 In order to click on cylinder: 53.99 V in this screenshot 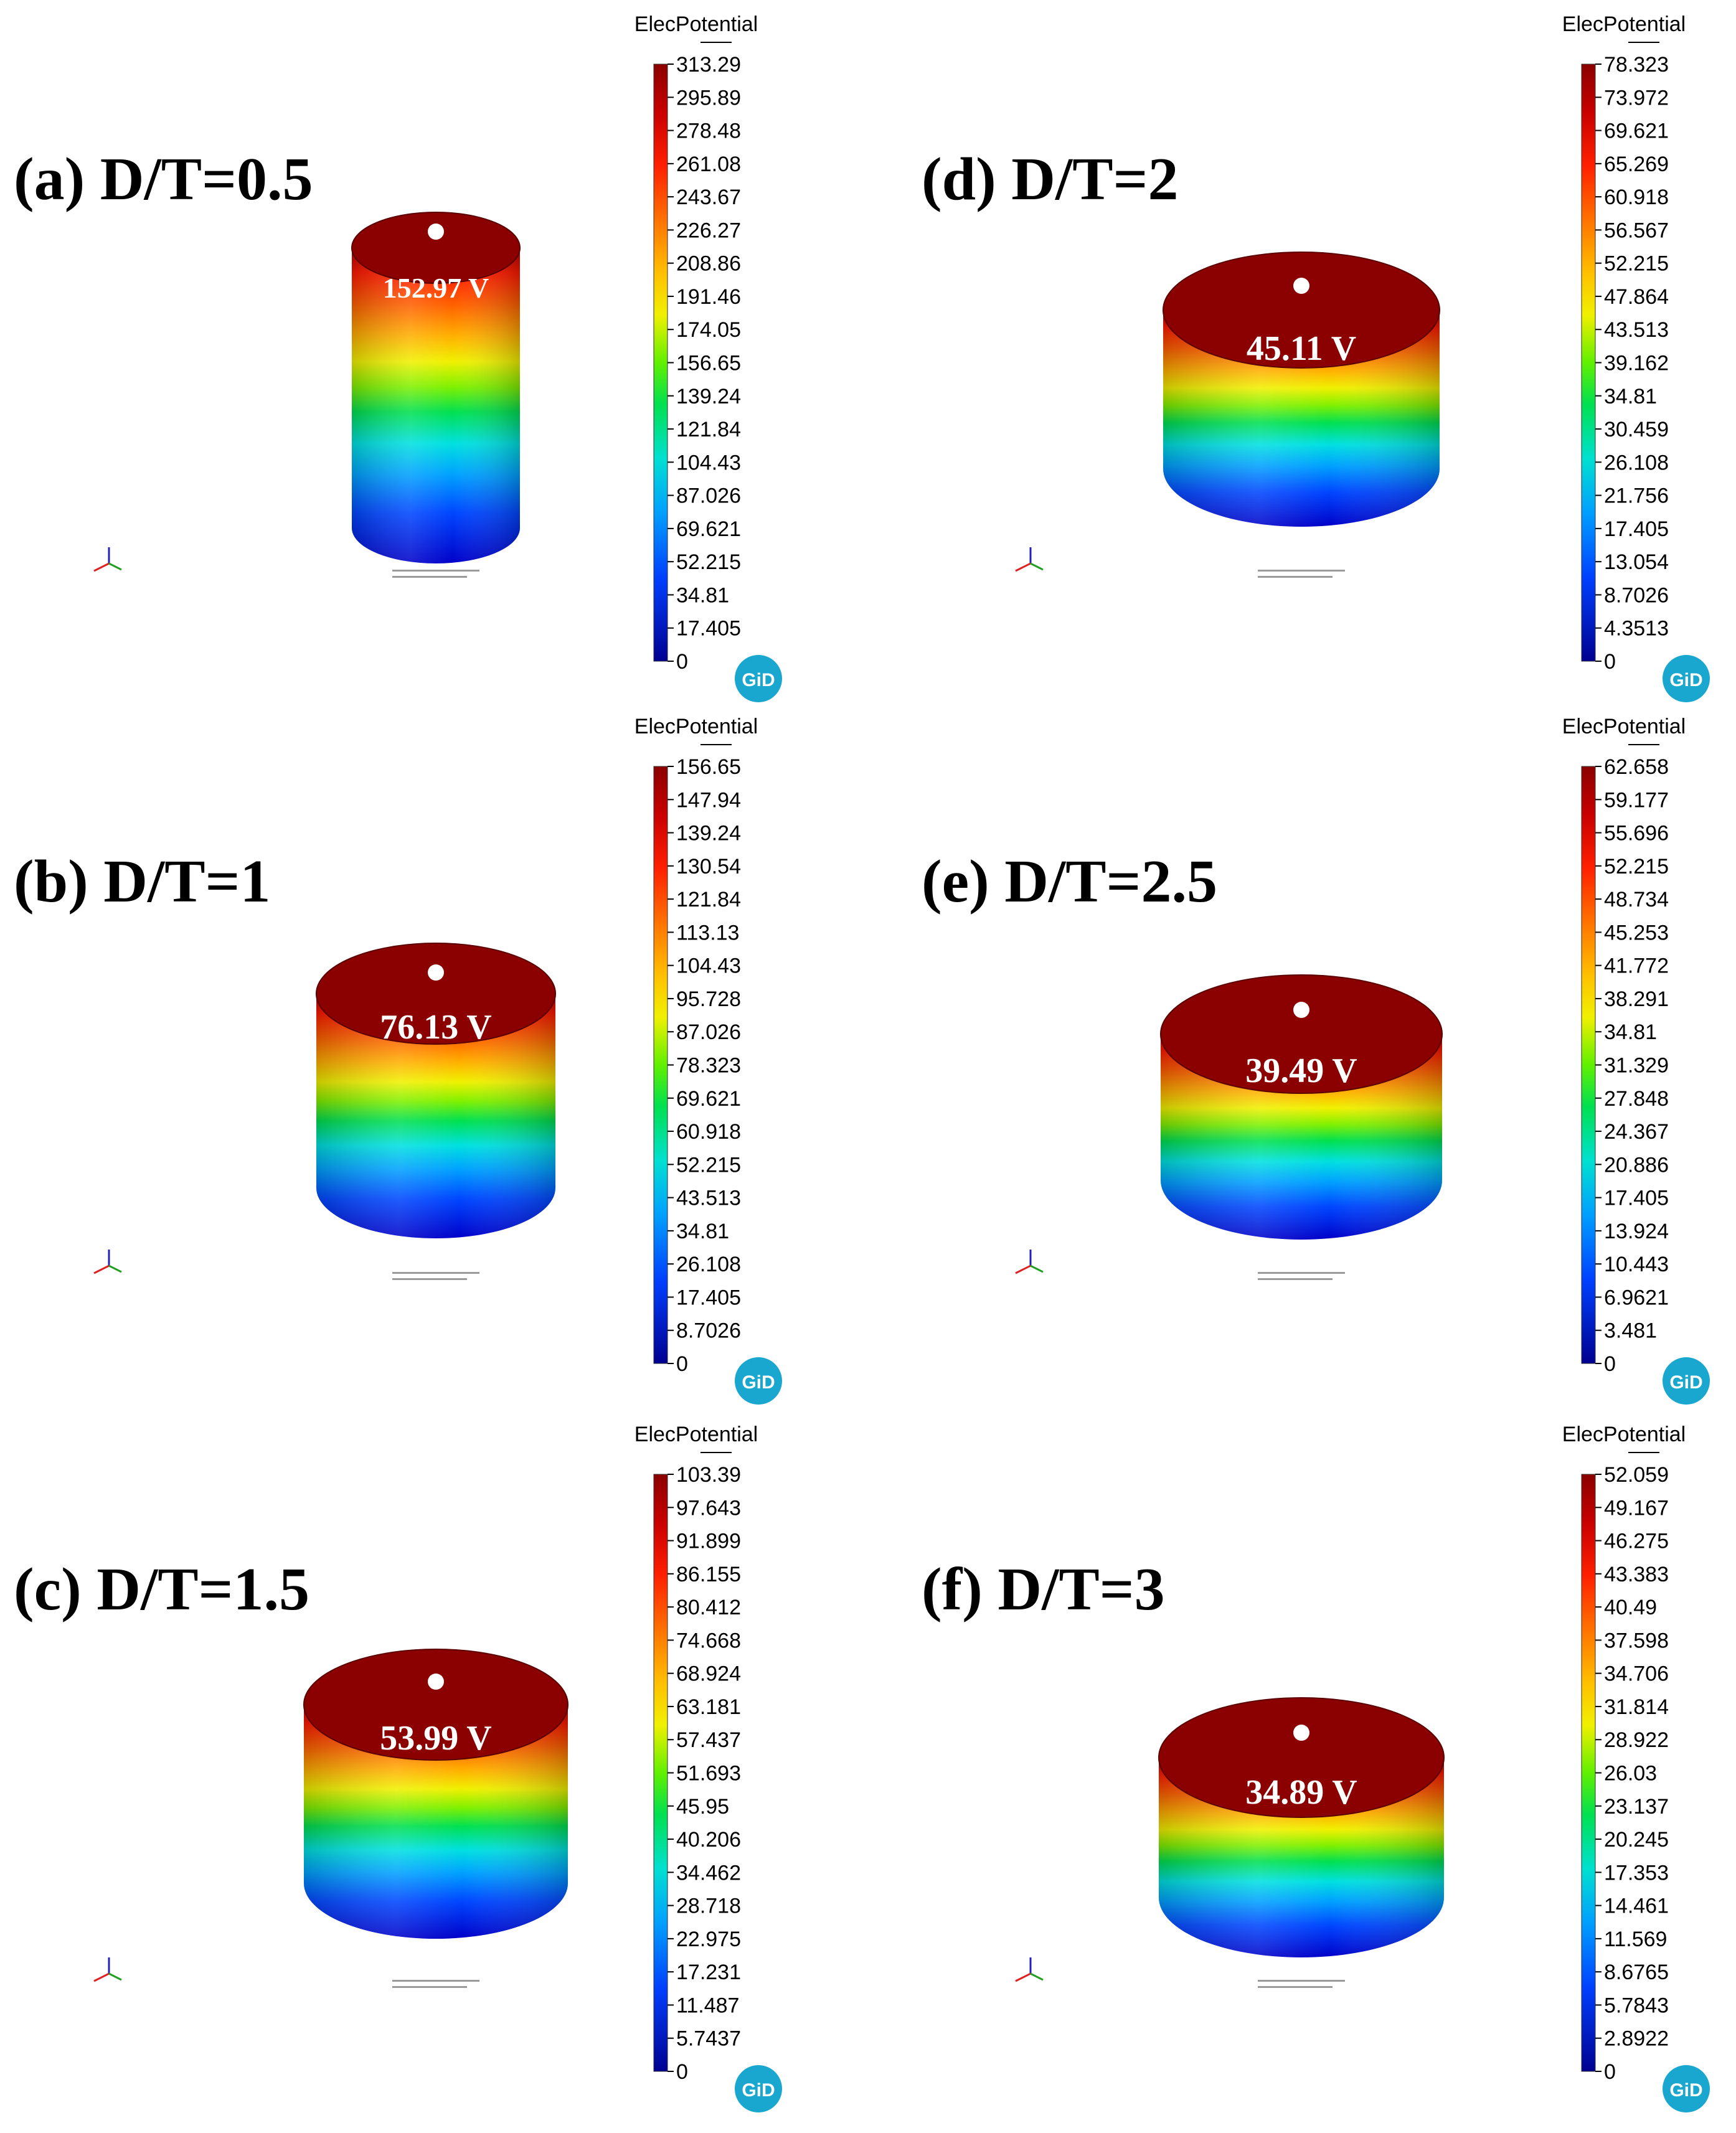, I will do `click(436, 1794)`.